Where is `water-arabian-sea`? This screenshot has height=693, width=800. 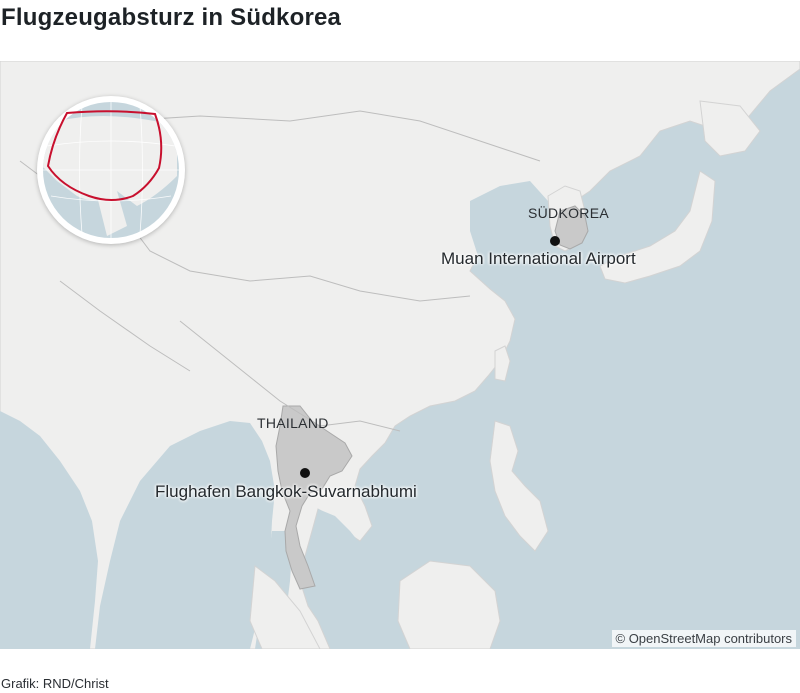 water-arabian-sea is located at coordinates (49, 530).